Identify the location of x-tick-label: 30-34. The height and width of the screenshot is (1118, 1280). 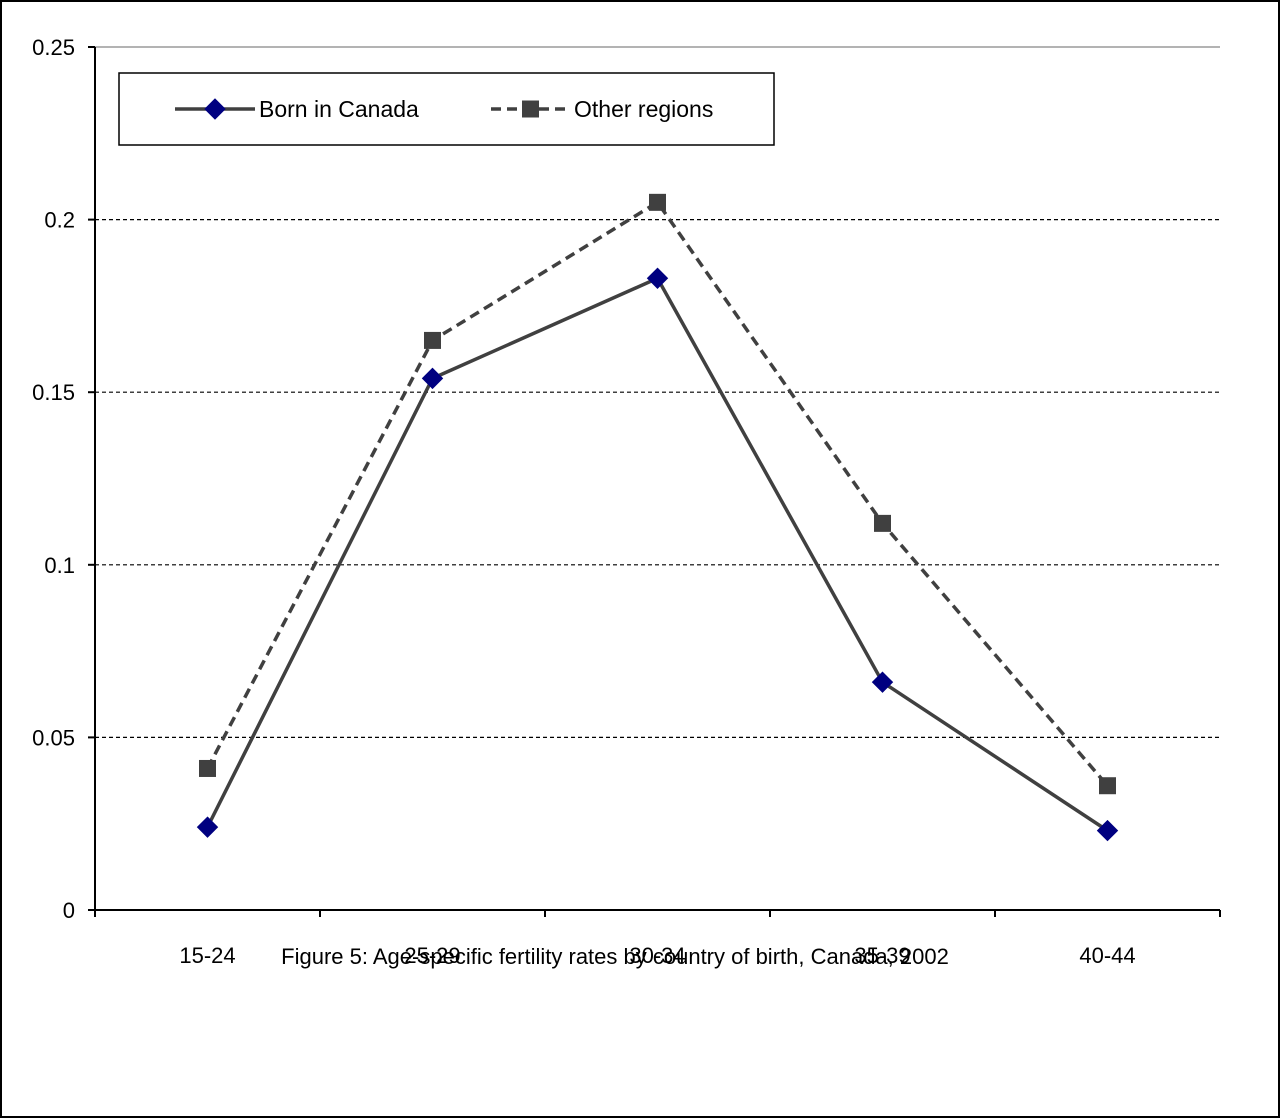
(657, 955).